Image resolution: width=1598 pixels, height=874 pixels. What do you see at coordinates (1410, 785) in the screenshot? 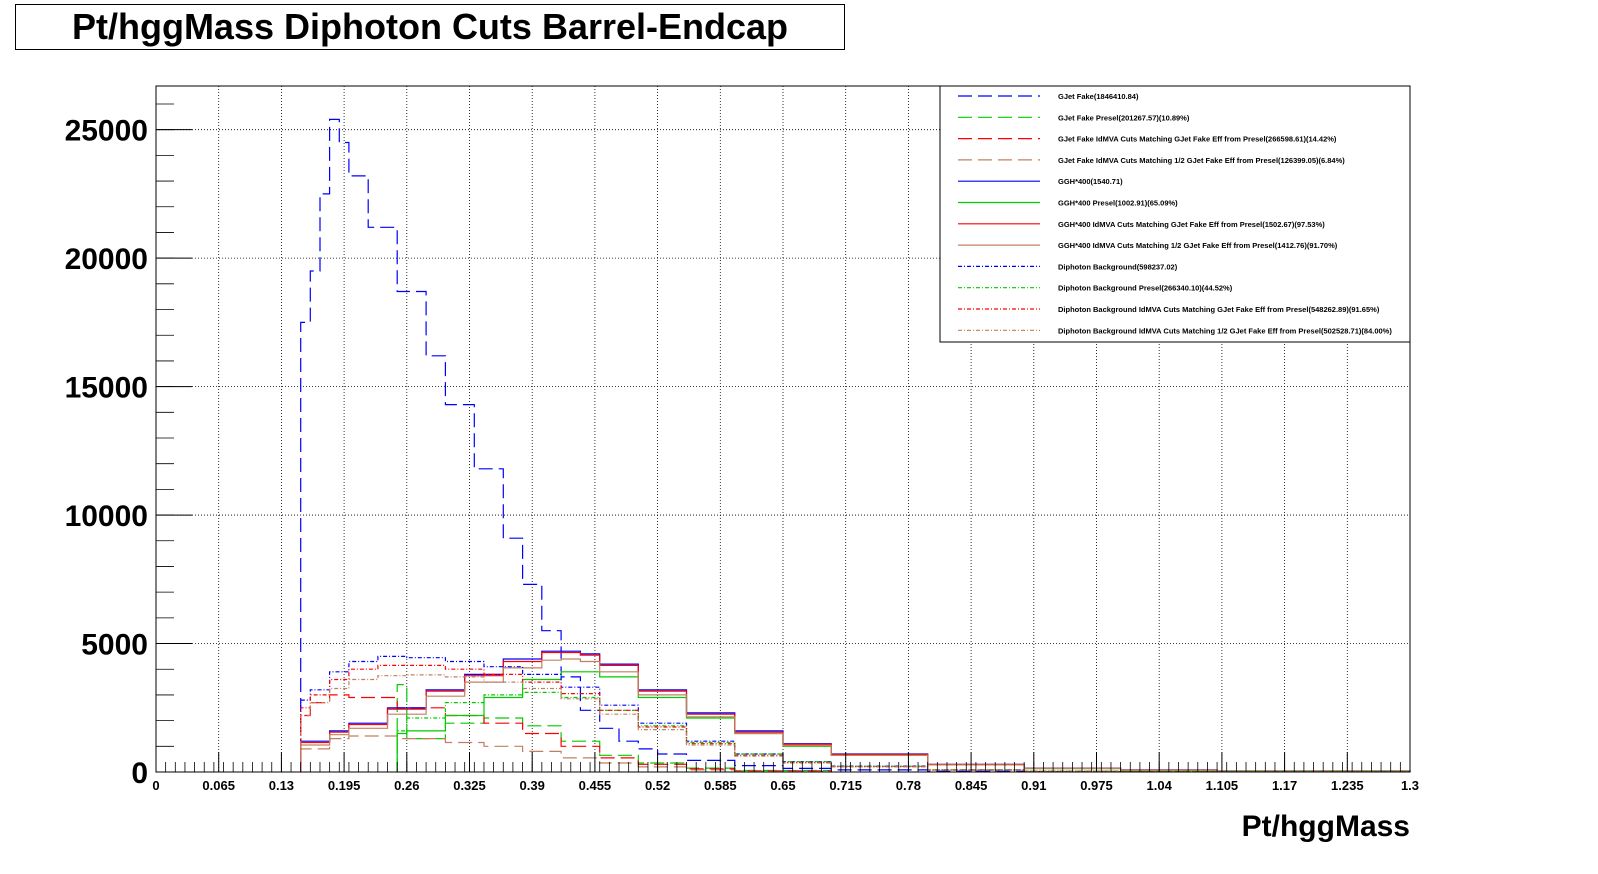
I see `x-tick-label: 1.3` at bounding box center [1410, 785].